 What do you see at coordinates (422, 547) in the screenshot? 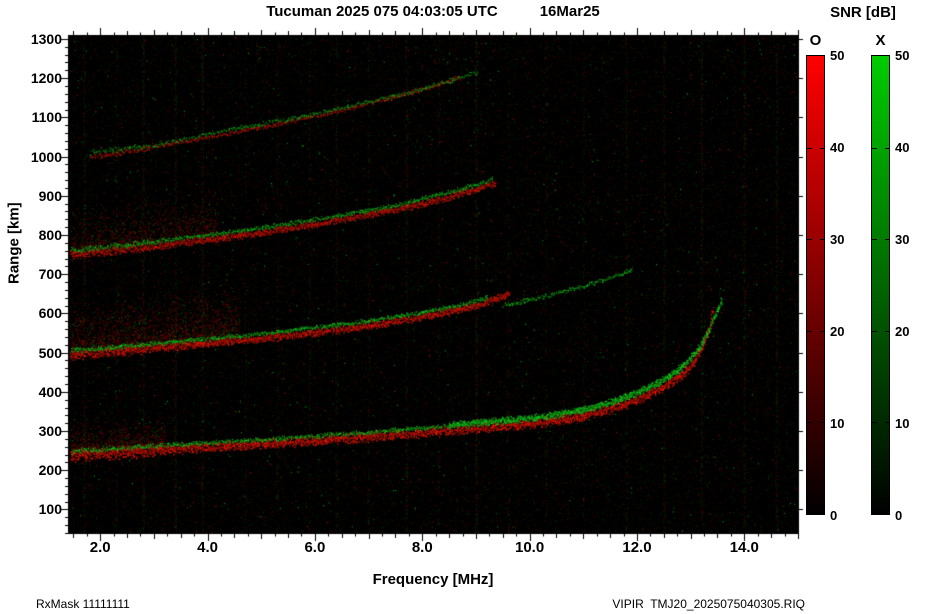
I see `x-tick-label: 8.0` at bounding box center [422, 547].